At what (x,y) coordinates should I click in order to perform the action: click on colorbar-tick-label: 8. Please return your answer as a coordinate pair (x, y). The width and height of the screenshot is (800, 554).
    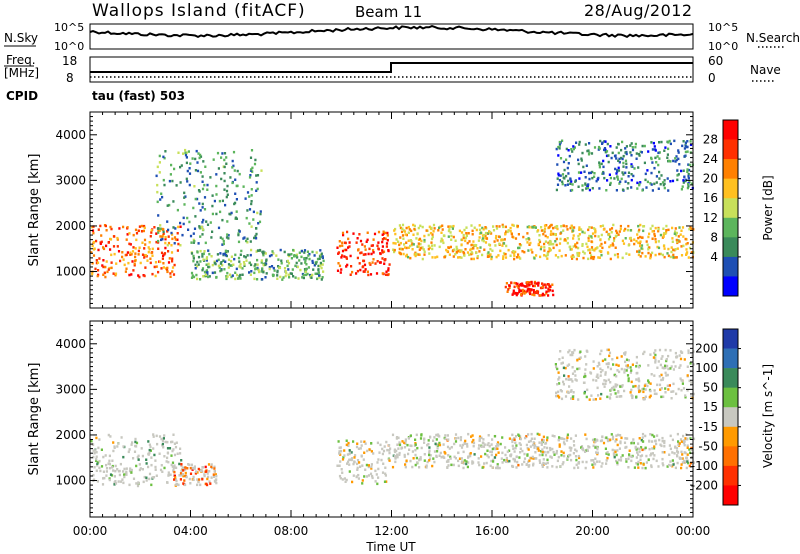
    Looking at the image, I should click on (714, 237).